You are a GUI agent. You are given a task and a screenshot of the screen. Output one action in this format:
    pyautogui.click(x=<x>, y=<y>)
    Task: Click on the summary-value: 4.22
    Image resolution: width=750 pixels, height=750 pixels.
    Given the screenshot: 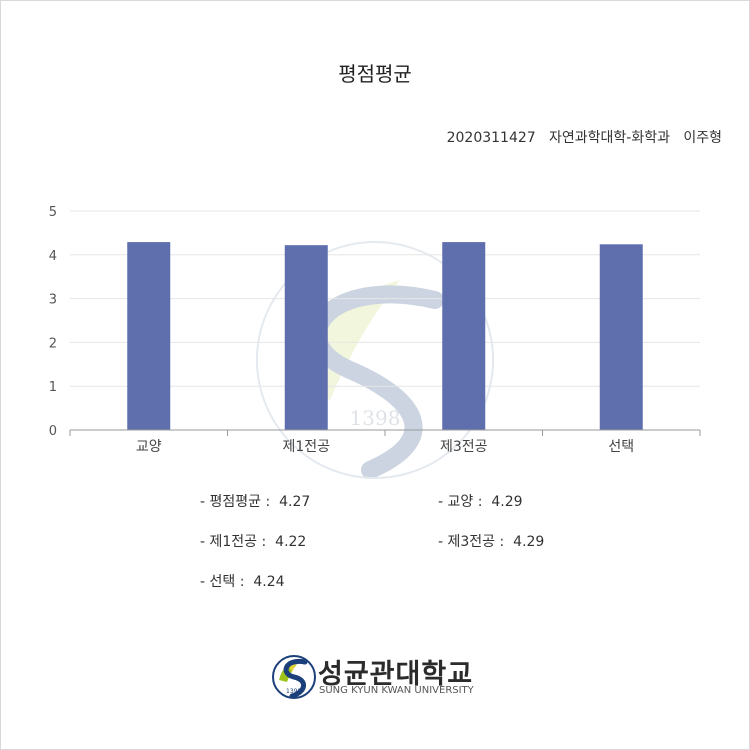 What is the action you would take?
    pyautogui.click(x=291, y=542)
    